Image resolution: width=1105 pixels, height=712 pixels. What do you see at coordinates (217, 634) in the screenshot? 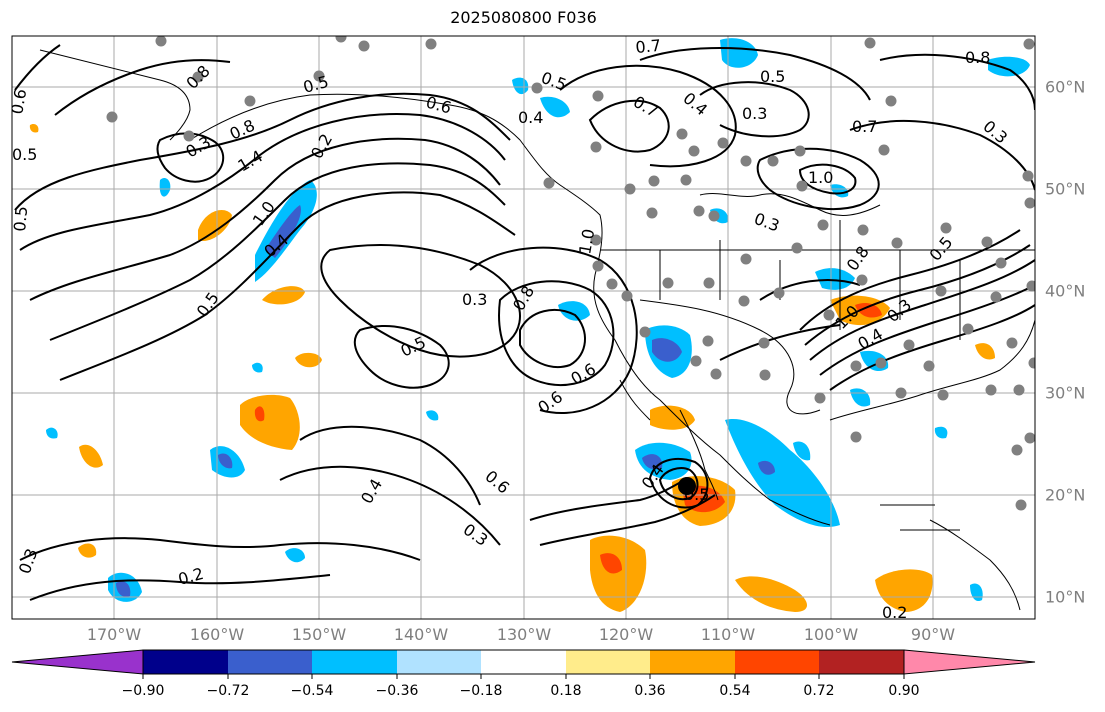
I see `lon-label: 160°W` at bounding box center [217, 634].